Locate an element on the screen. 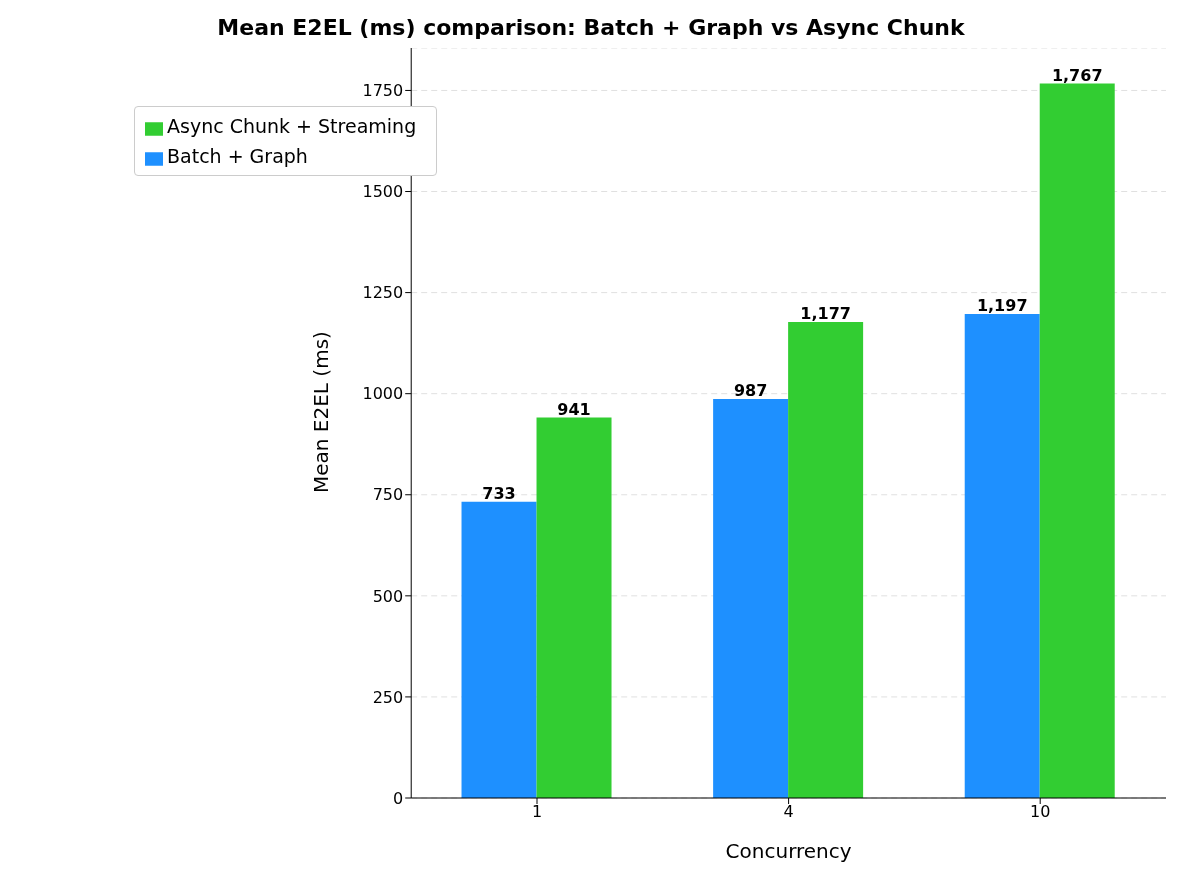 The height and width of the screenshot is (880, 1182). legend-label: Async Chunk + Streaming is located at coordinates (292, 126).